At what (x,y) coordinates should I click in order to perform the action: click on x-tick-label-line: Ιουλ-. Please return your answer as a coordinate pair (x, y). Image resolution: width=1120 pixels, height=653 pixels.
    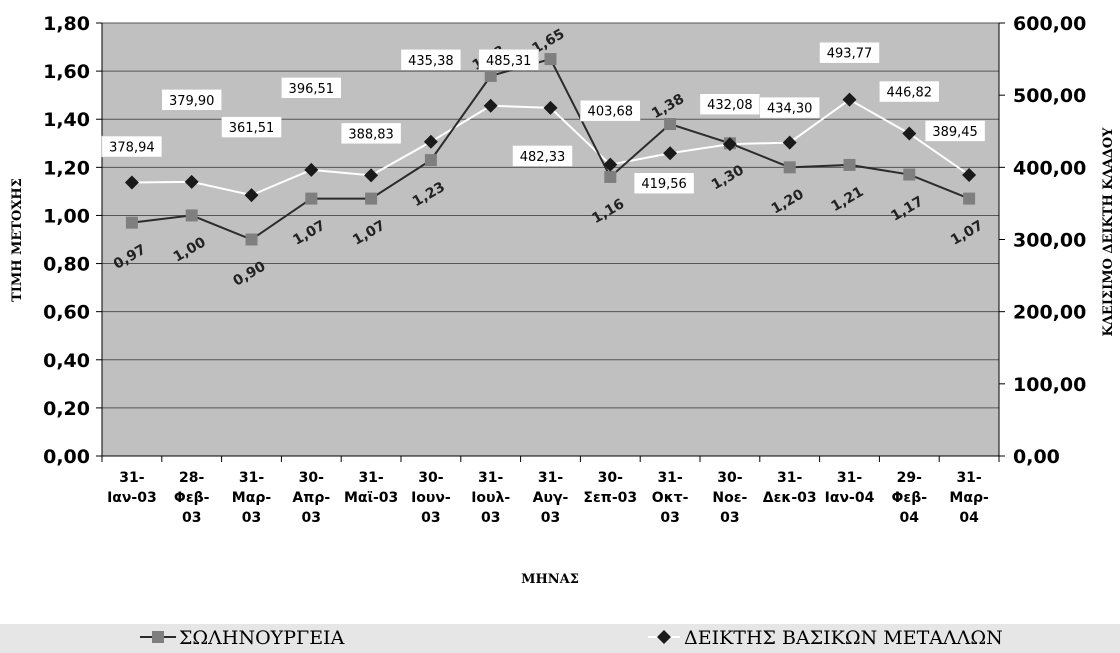
    Looking at the image, I should click on (490, 498).